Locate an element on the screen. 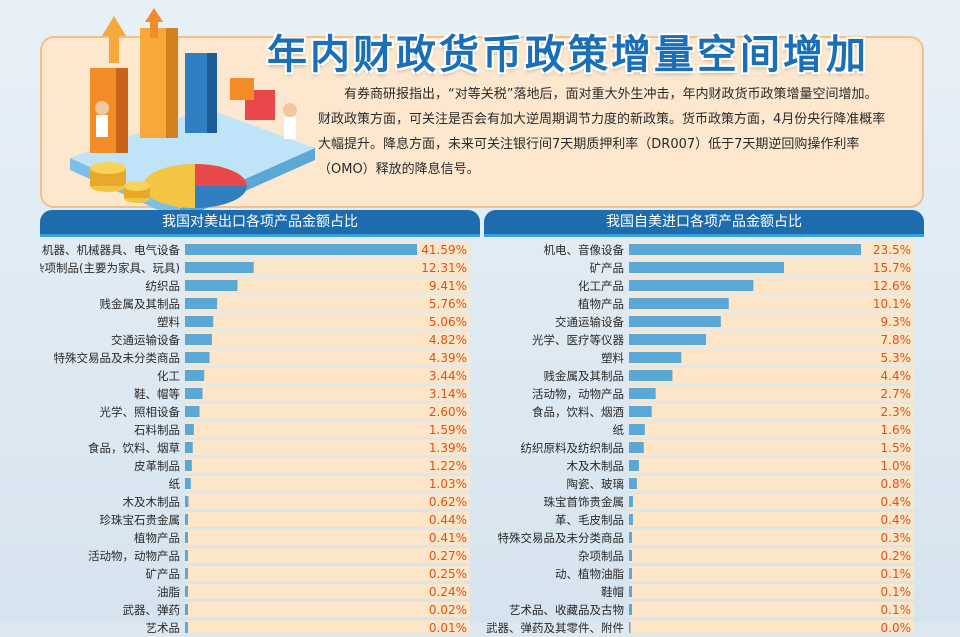 The width and height of the screenshot is (960, 637). category-label: 石料制品 is located at coordinates (157, 430).